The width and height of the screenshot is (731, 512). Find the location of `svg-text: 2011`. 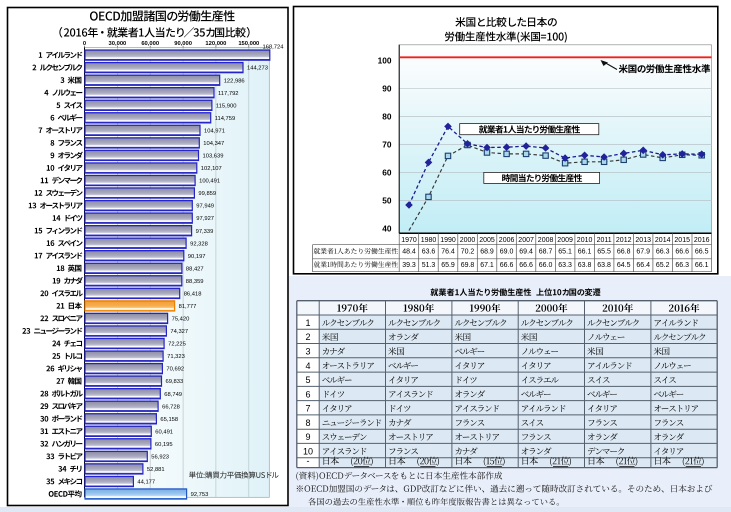

svg-text: 2011 is located at coordinates (604, 240).